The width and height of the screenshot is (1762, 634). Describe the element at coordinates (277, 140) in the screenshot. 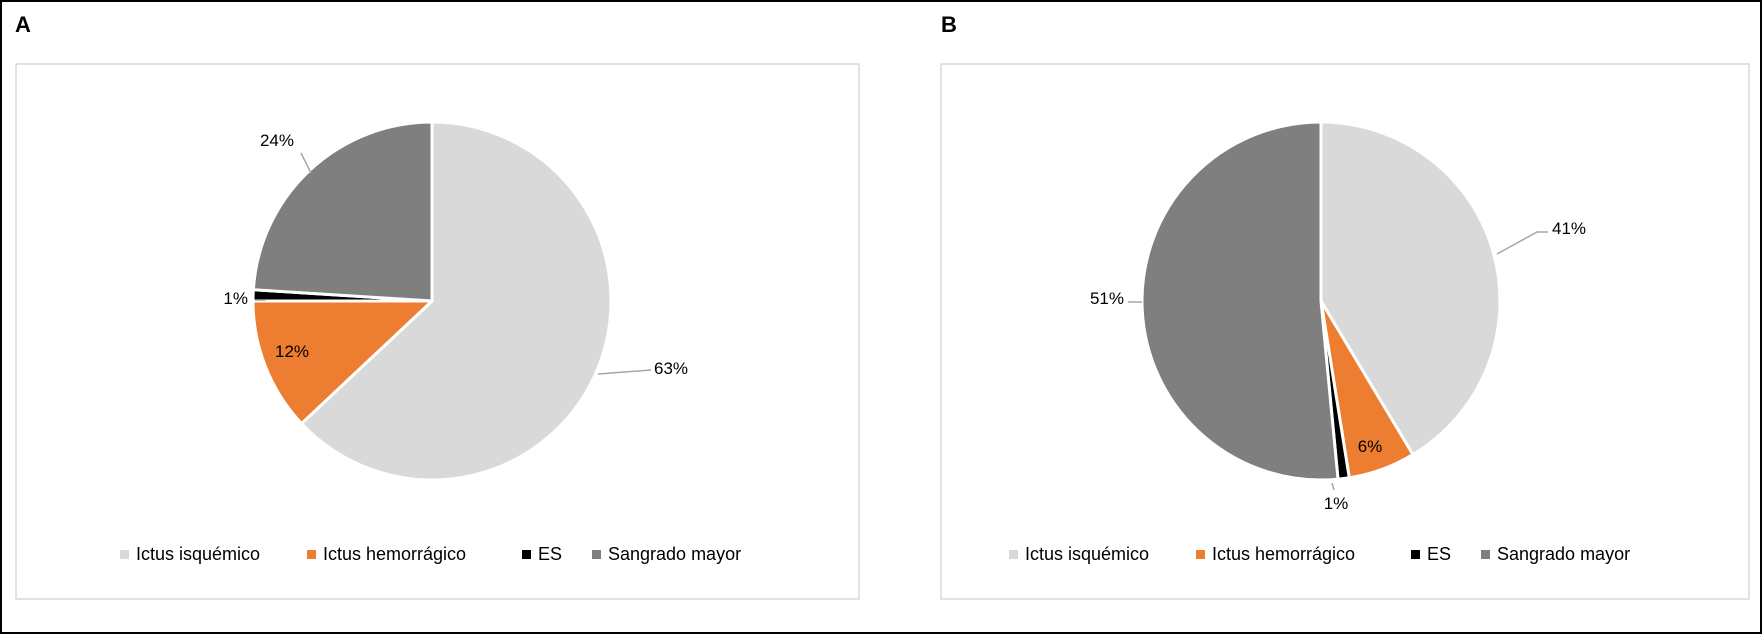

I see `panel-a-data-label-sangrado-mayor: 24%` at that location.